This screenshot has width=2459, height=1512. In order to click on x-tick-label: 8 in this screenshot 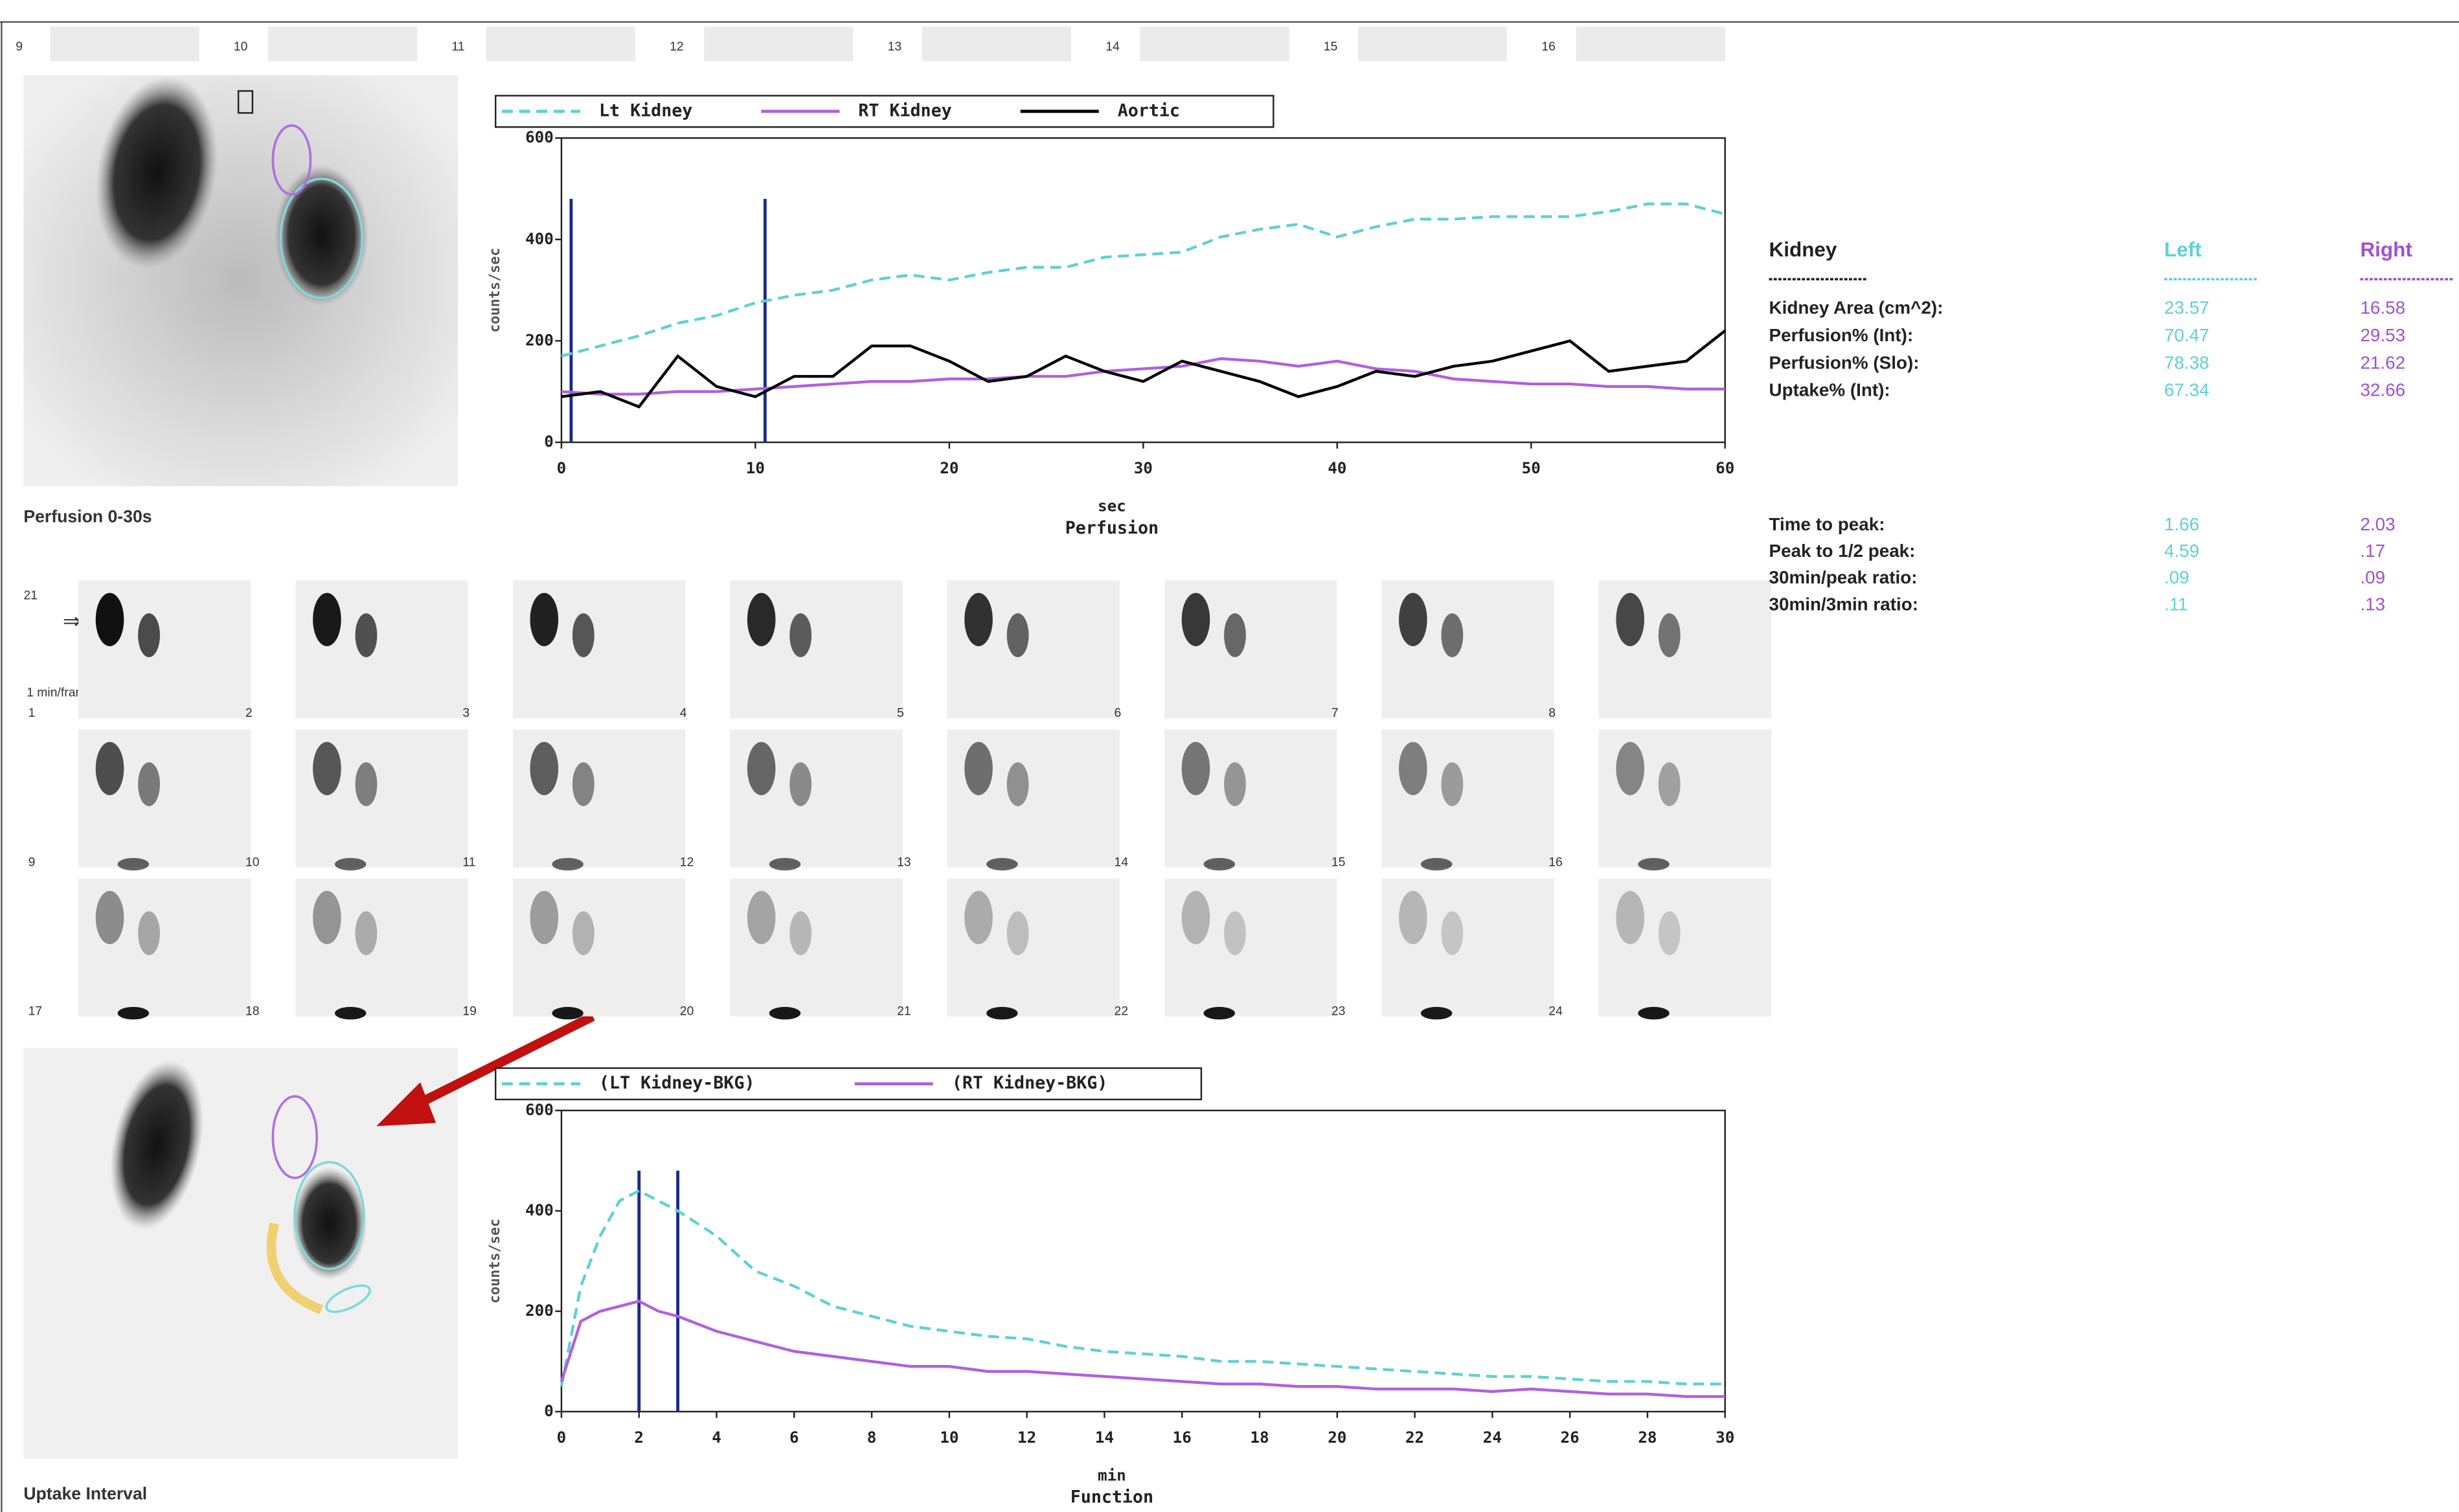, I will do `click(872, 1437)`.